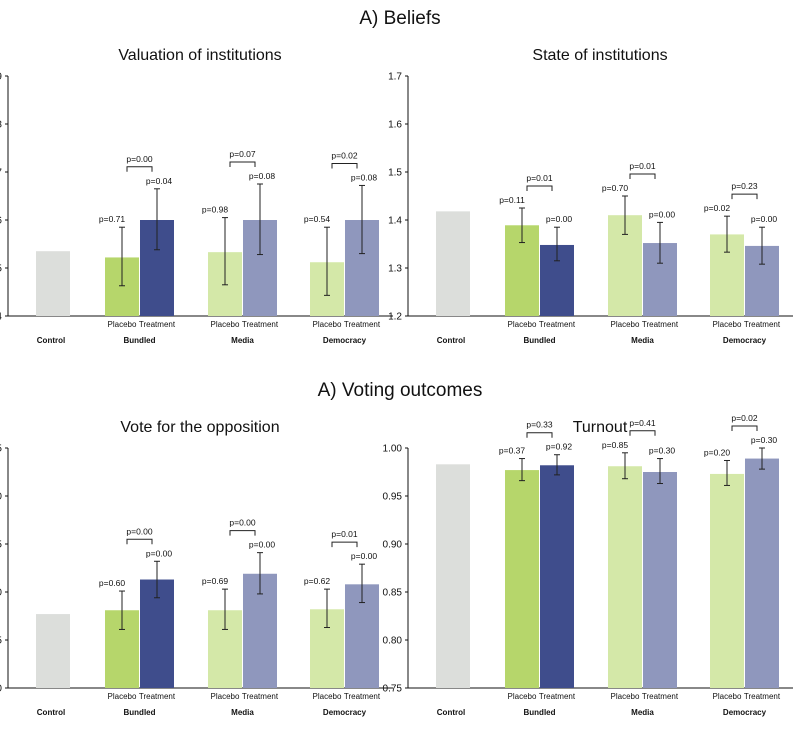 This screenshot has width=800, height=732. Describe the element at coordinates (599, 55) in the screenshot. I see `chart-title-state-of-institutions: State of institutions` at that location.